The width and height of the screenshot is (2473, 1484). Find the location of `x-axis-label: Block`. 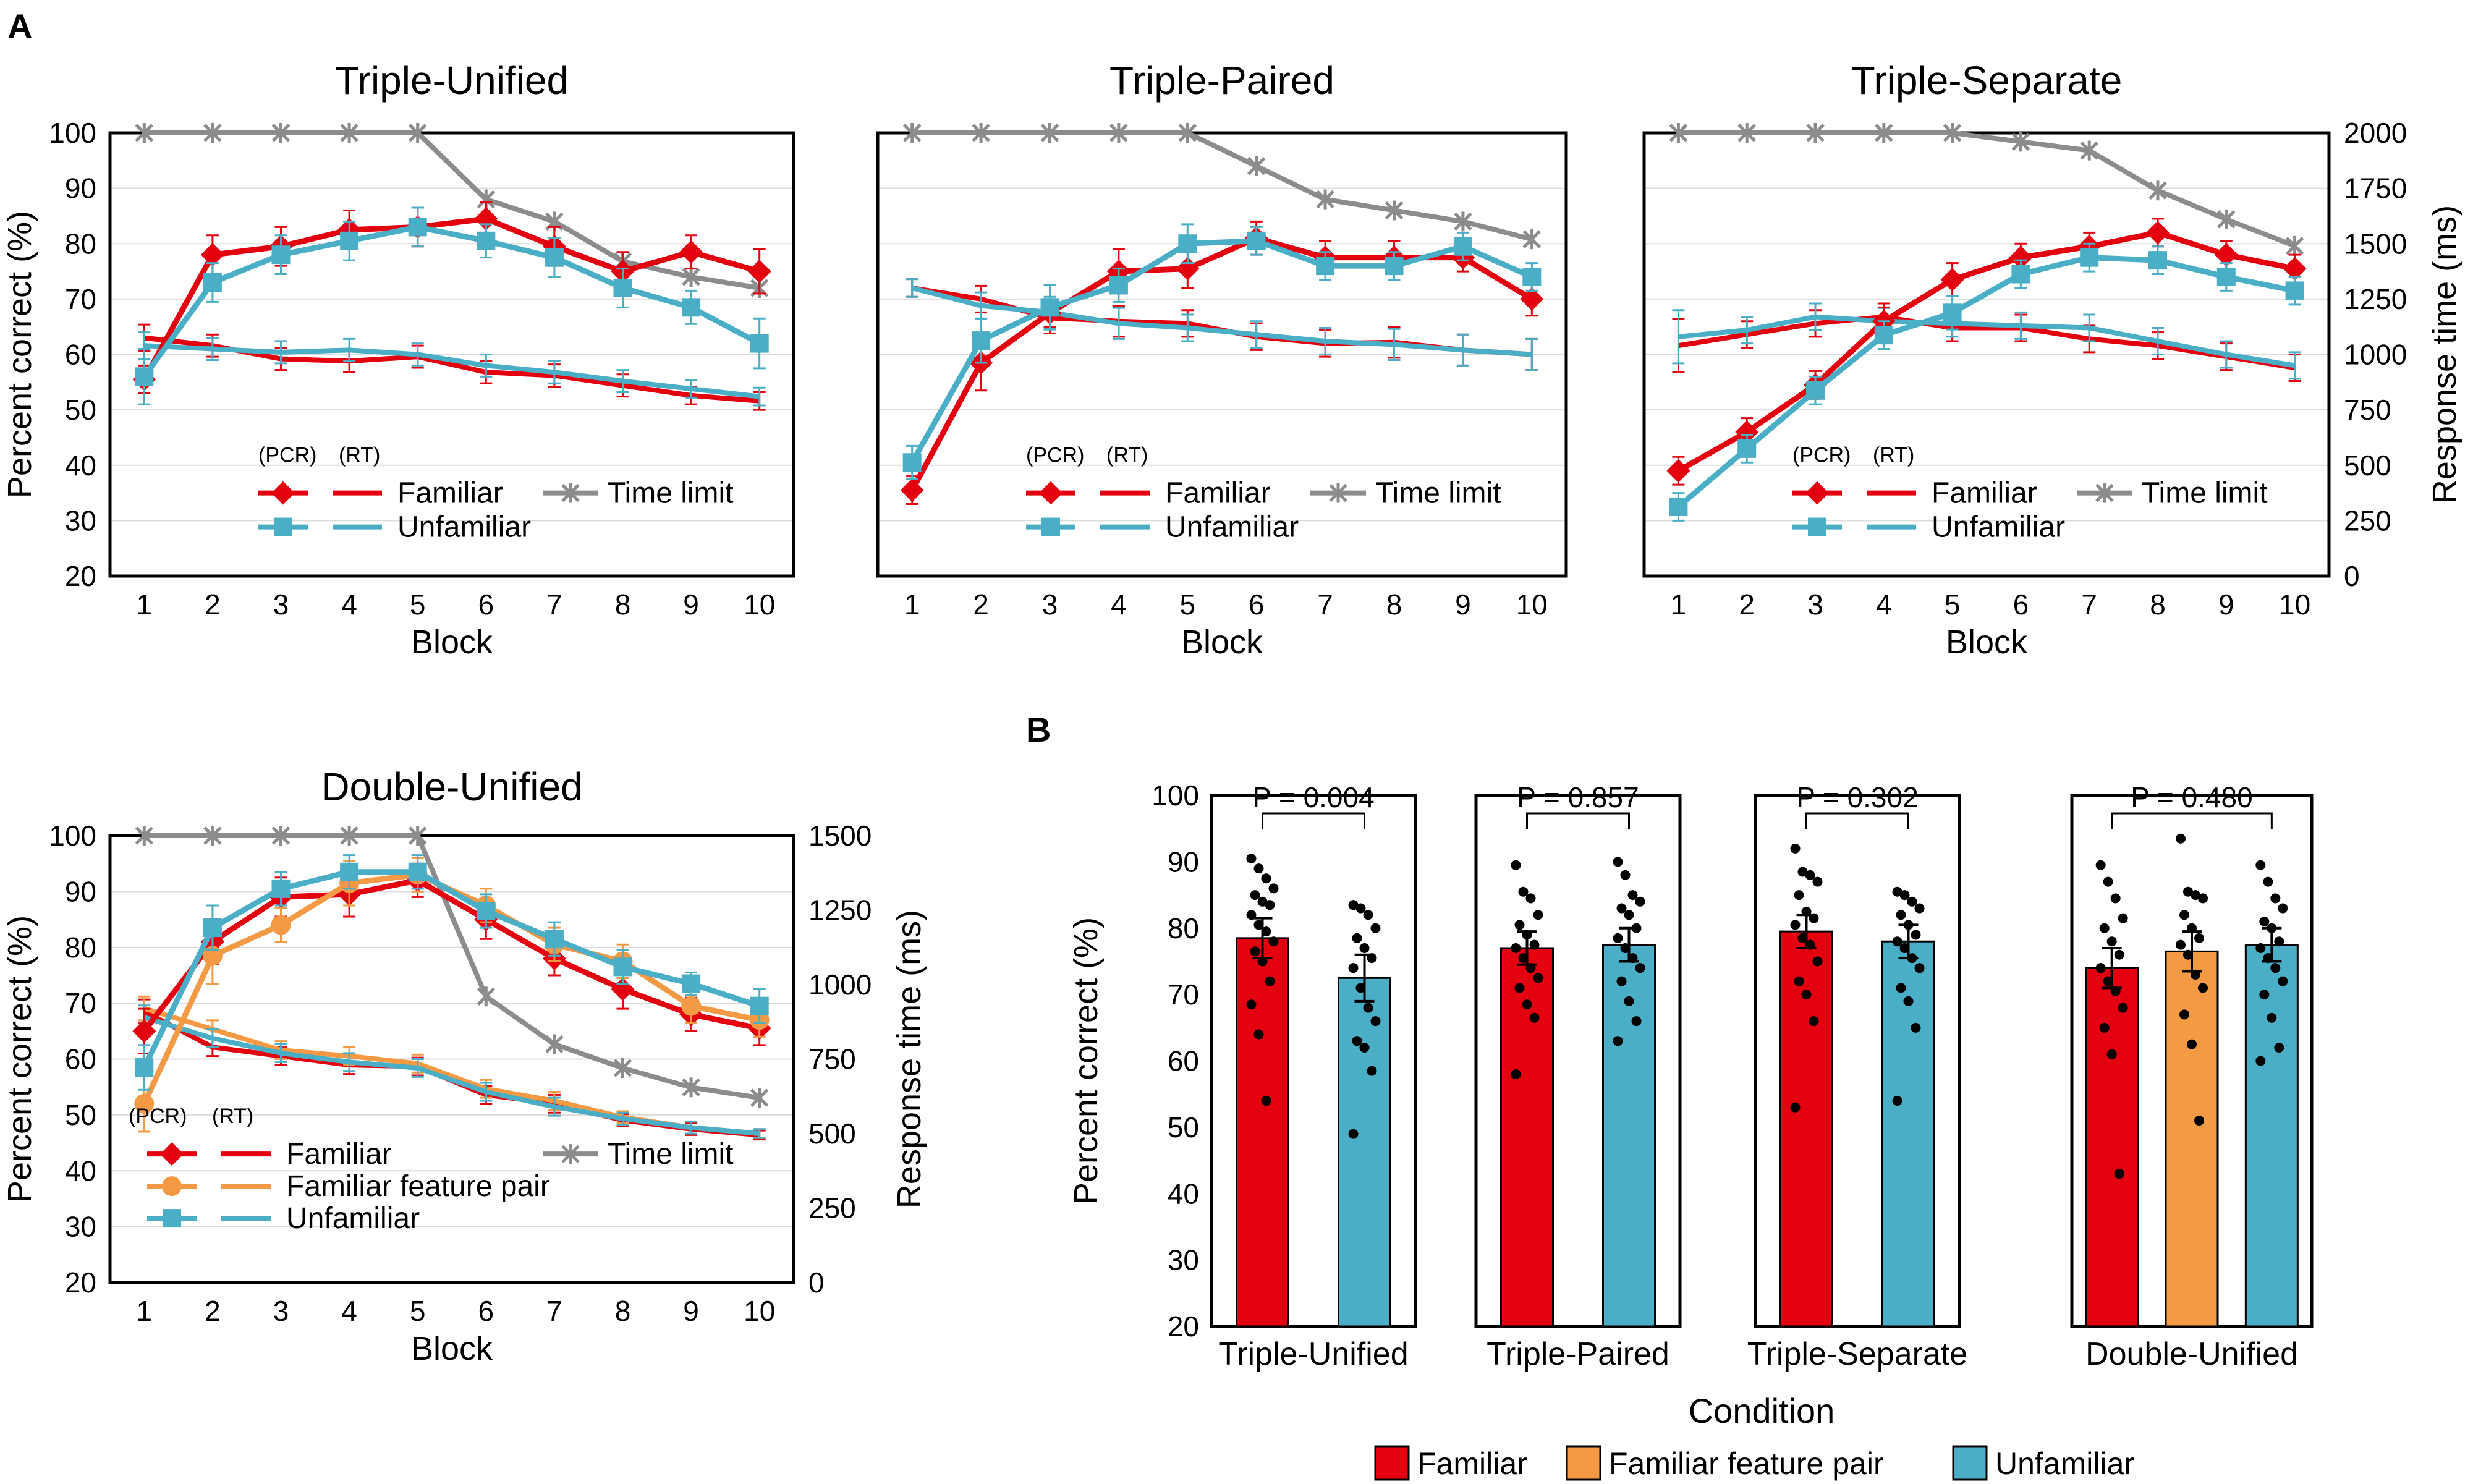

x-axis-label: Block is located at coordinates (1987, 642).